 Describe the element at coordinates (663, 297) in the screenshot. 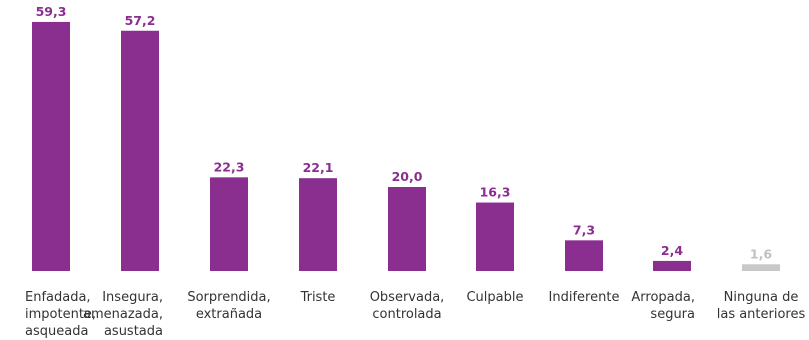

I see `category-label-line: Arropada,` at that location.